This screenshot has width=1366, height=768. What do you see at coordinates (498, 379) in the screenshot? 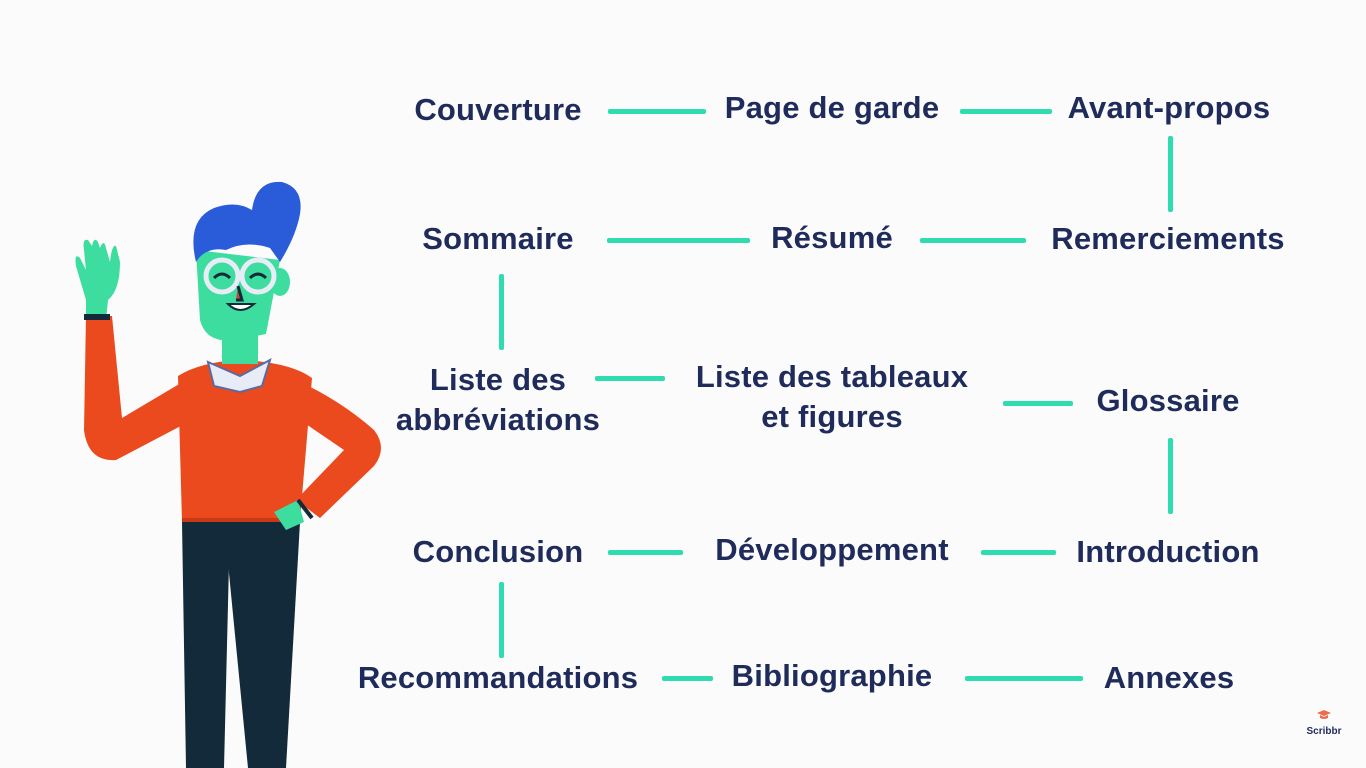
I see `node-liste-abbreviations-line-1: Liste des` at bounding box center [498, 379].